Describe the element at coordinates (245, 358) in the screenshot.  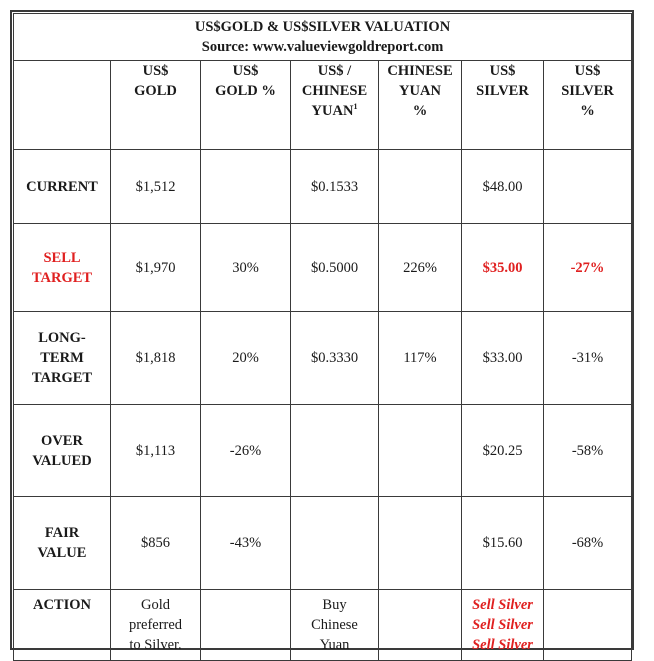
I see `cell-gold-pct: 20%` at that location.